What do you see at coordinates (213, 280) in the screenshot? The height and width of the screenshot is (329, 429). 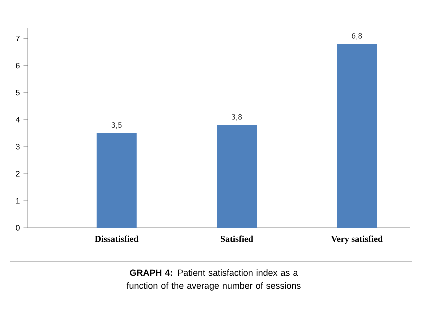 I see `text: GRAPH 4: Patient satisfaction index as a function of the average number of sessions` at bounding box center [213, 280].